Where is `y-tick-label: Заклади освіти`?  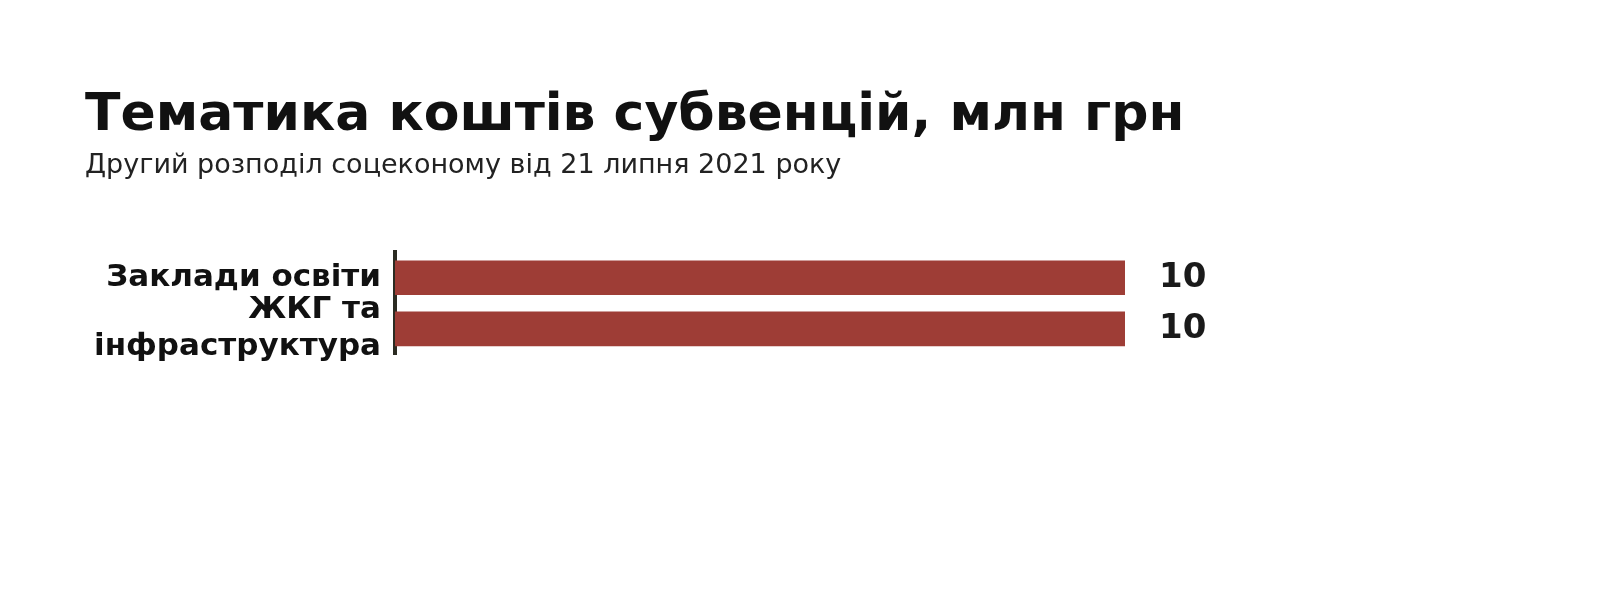 y-tick-label: Заклади освіти is located at coordinates (243, 274).